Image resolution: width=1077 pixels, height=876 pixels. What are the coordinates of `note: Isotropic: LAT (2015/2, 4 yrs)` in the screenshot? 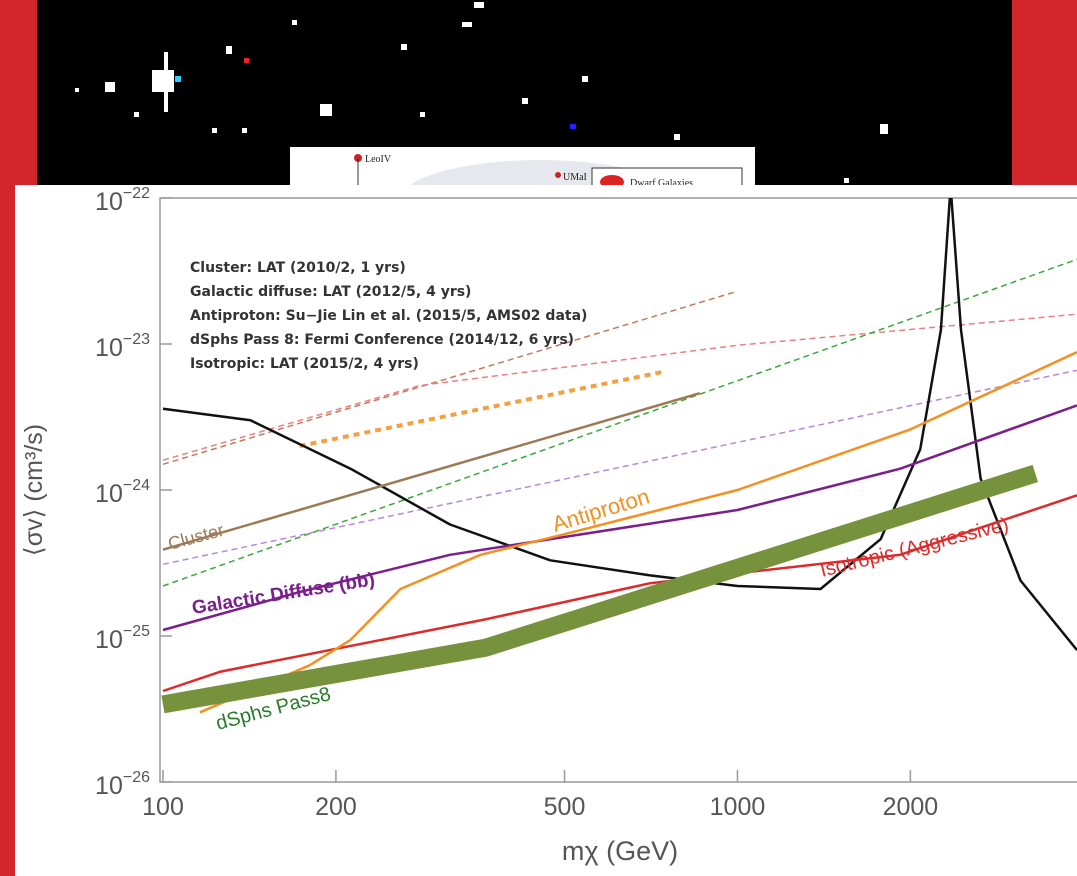 It's located at (304, 364).